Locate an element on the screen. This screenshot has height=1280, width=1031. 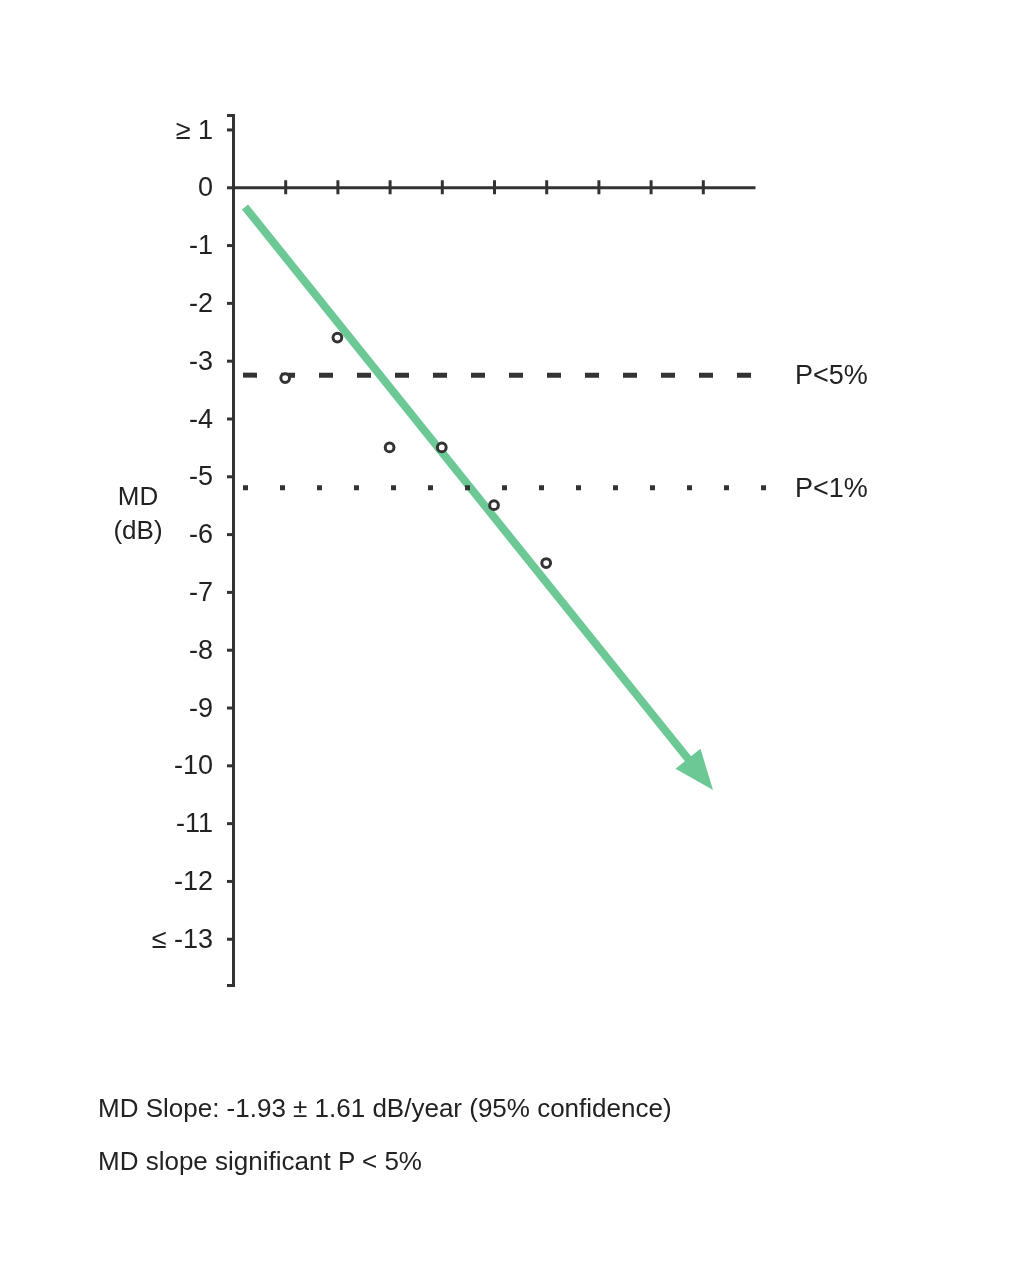
y-tick-label: -4 is located at coordinates (200, 418).